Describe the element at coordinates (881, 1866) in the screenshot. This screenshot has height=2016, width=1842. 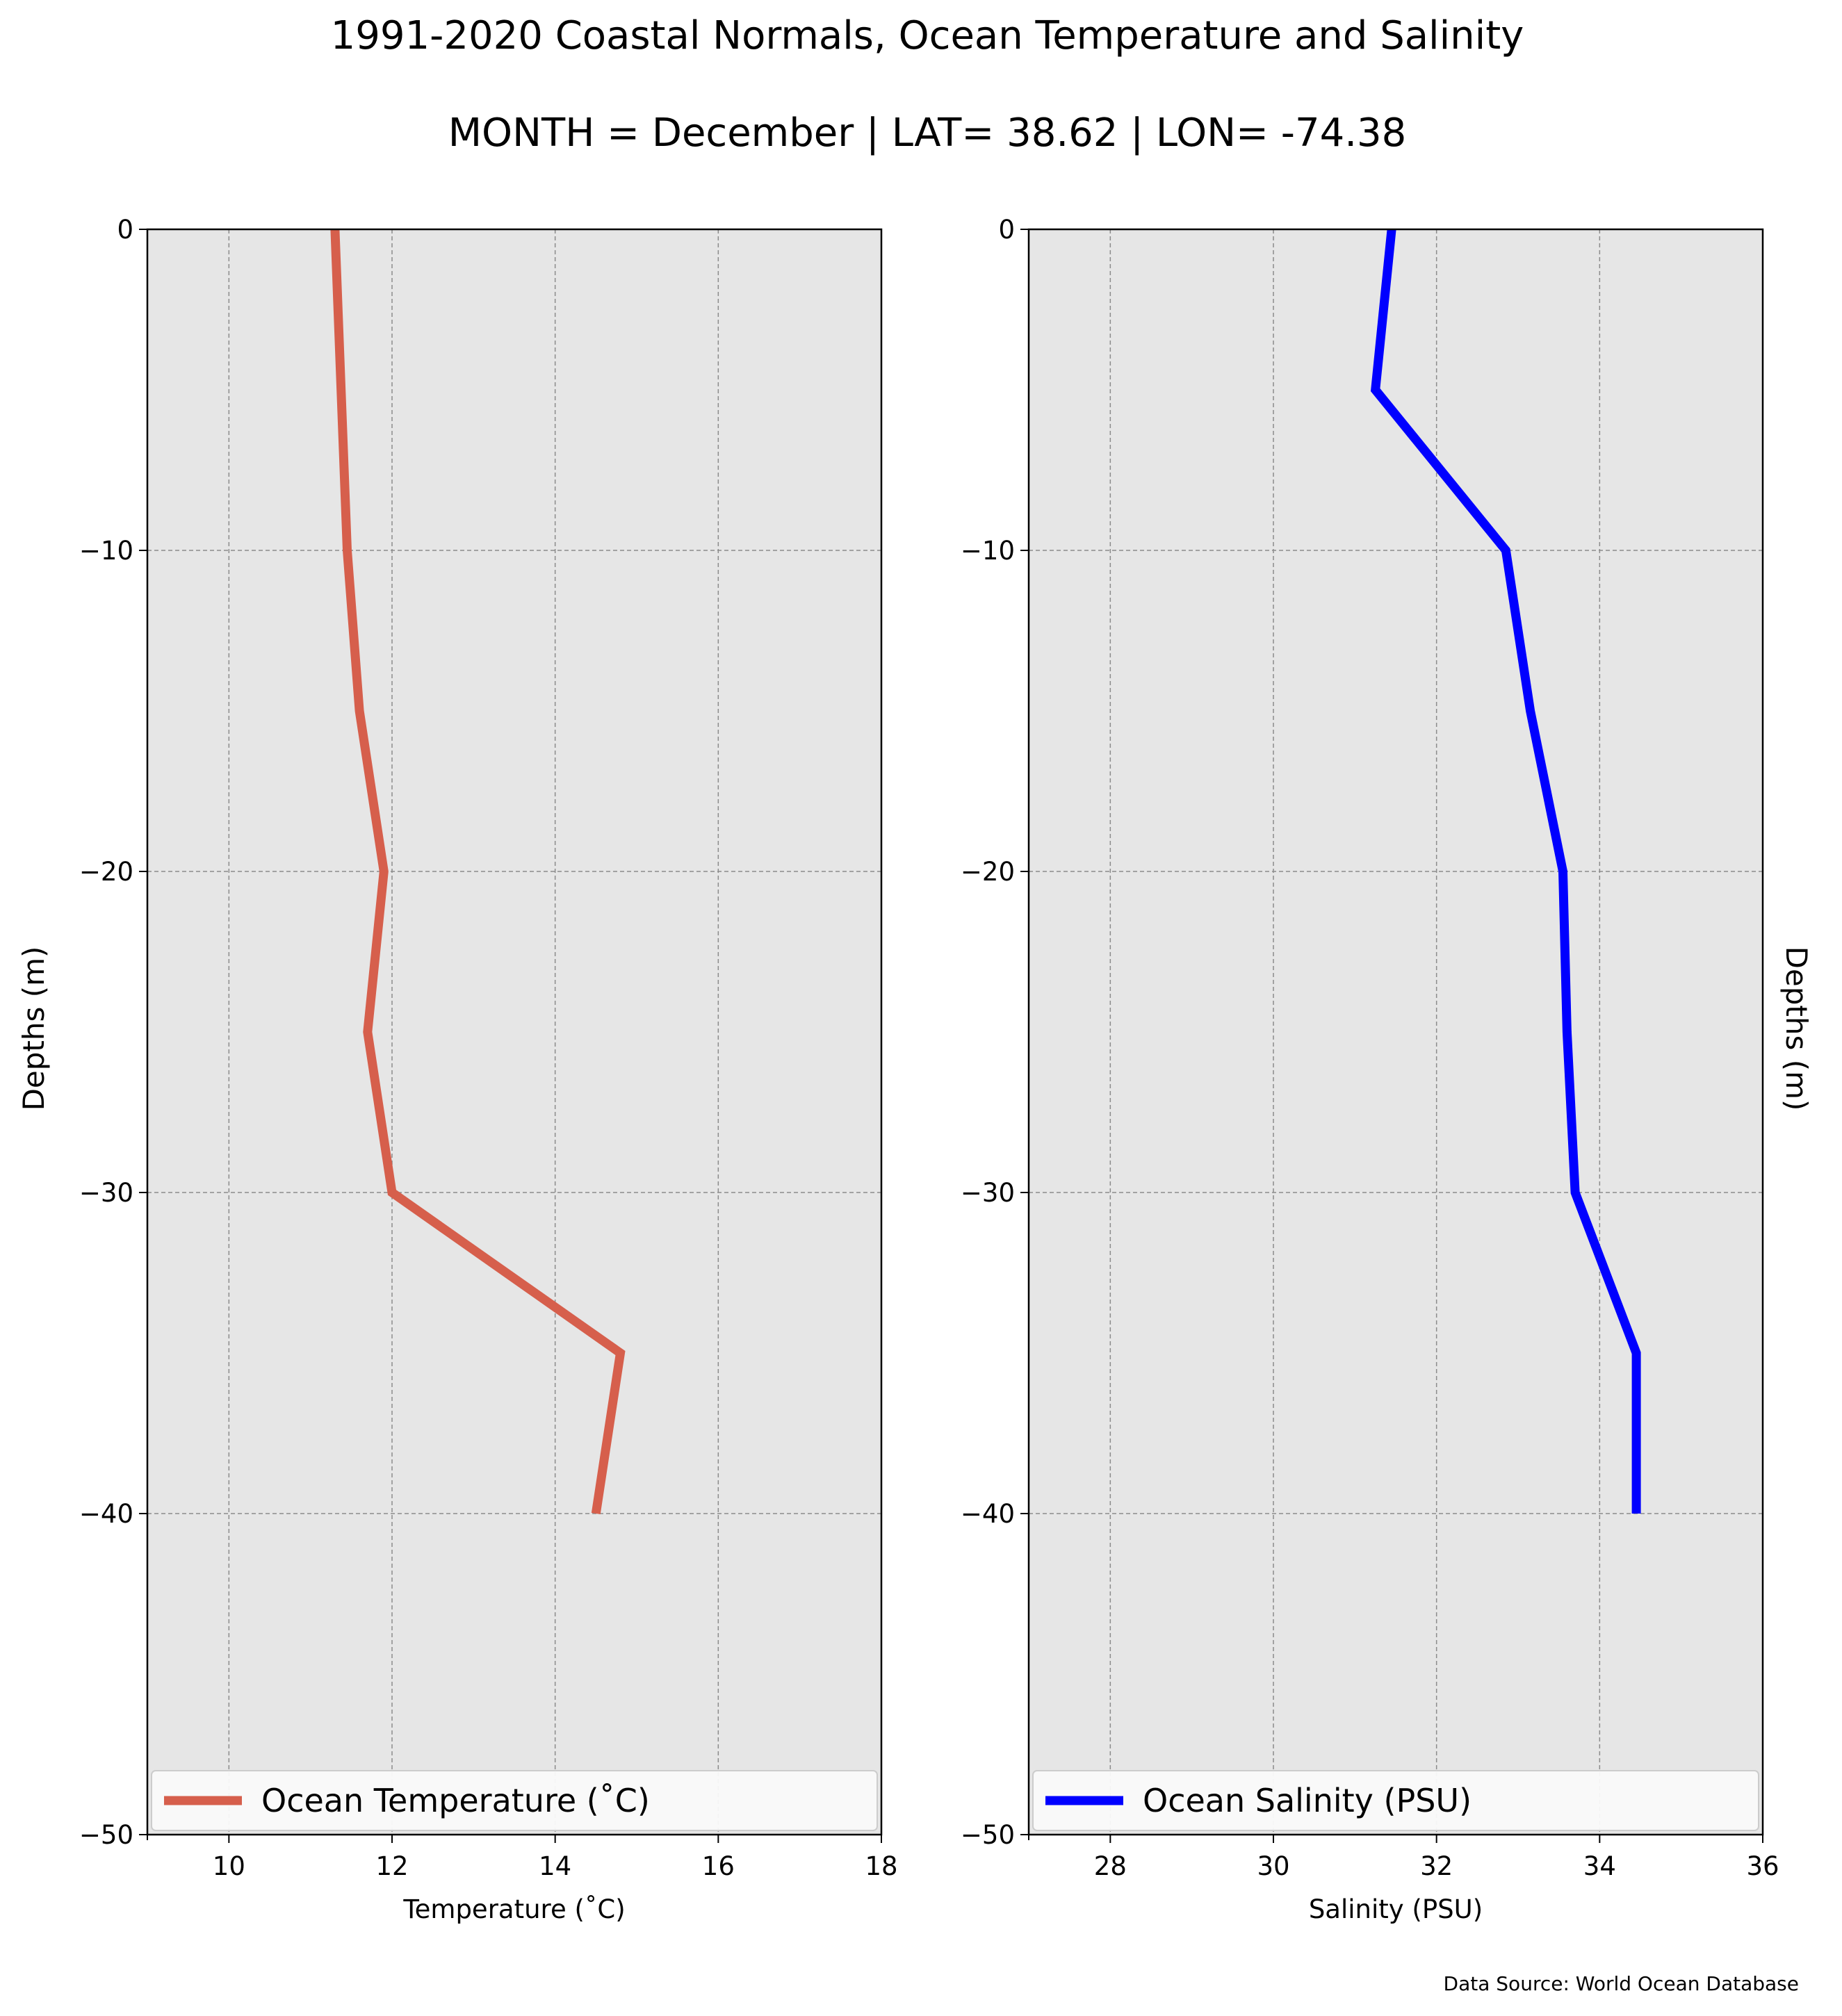
I see `temperature-x-tick-label: 18` at that location.